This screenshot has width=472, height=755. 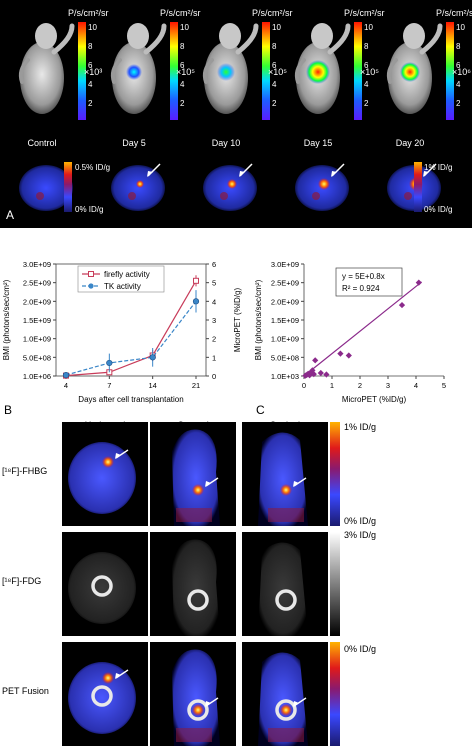 What do you see at coordinates (25, 691) in the screenshot?
I see `row-label: PET Fusion` at bounding box center [25, 691].